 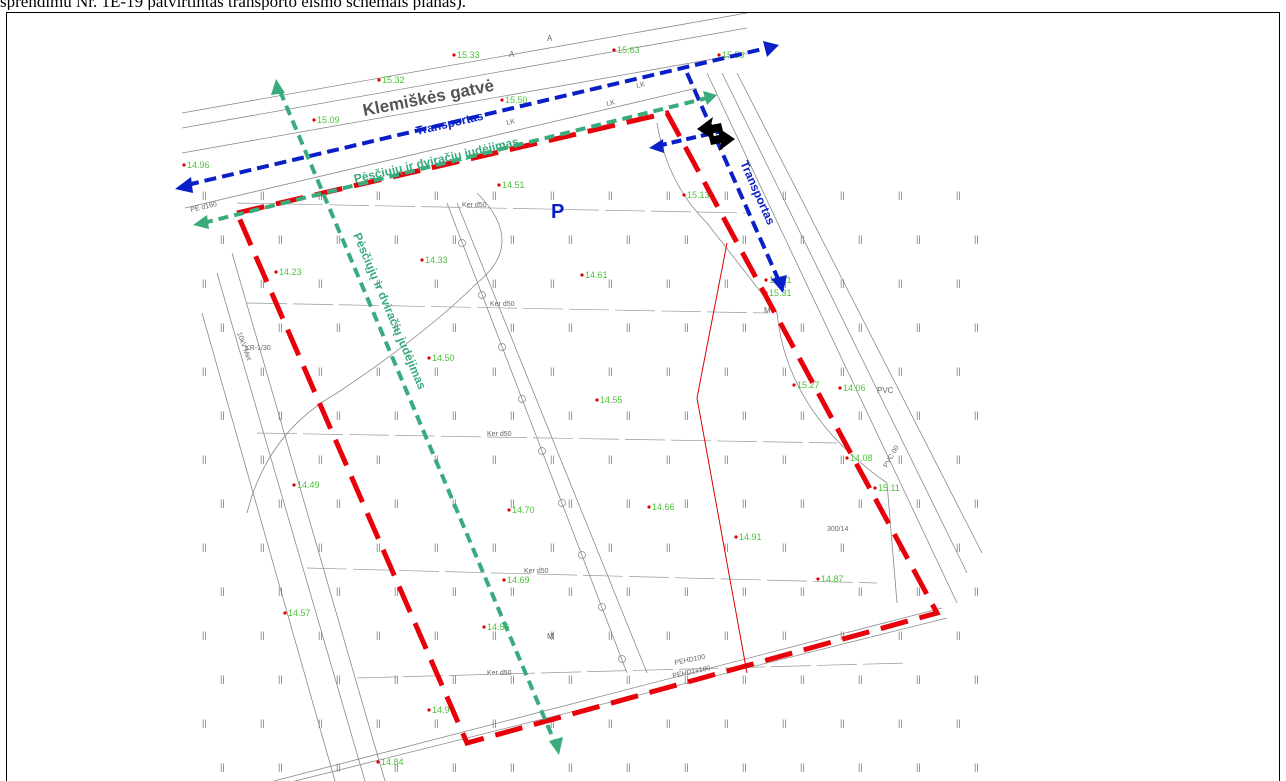 I want to click on pedestrian-top-label: Pėsčiųjų ir dviračių judėjimas, so click(x=437, y=160).